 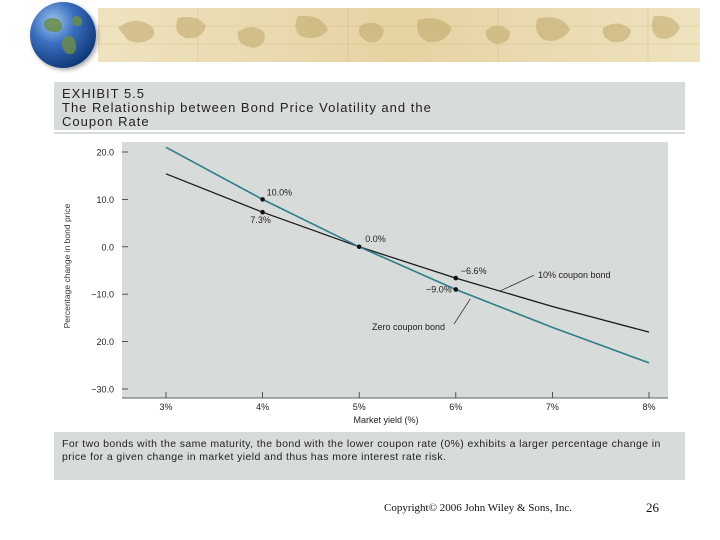 What do you see at coordinates (165, 407) in the screenshot?
I see `x-tick-label: 3%` at bounding box center [165, 407].